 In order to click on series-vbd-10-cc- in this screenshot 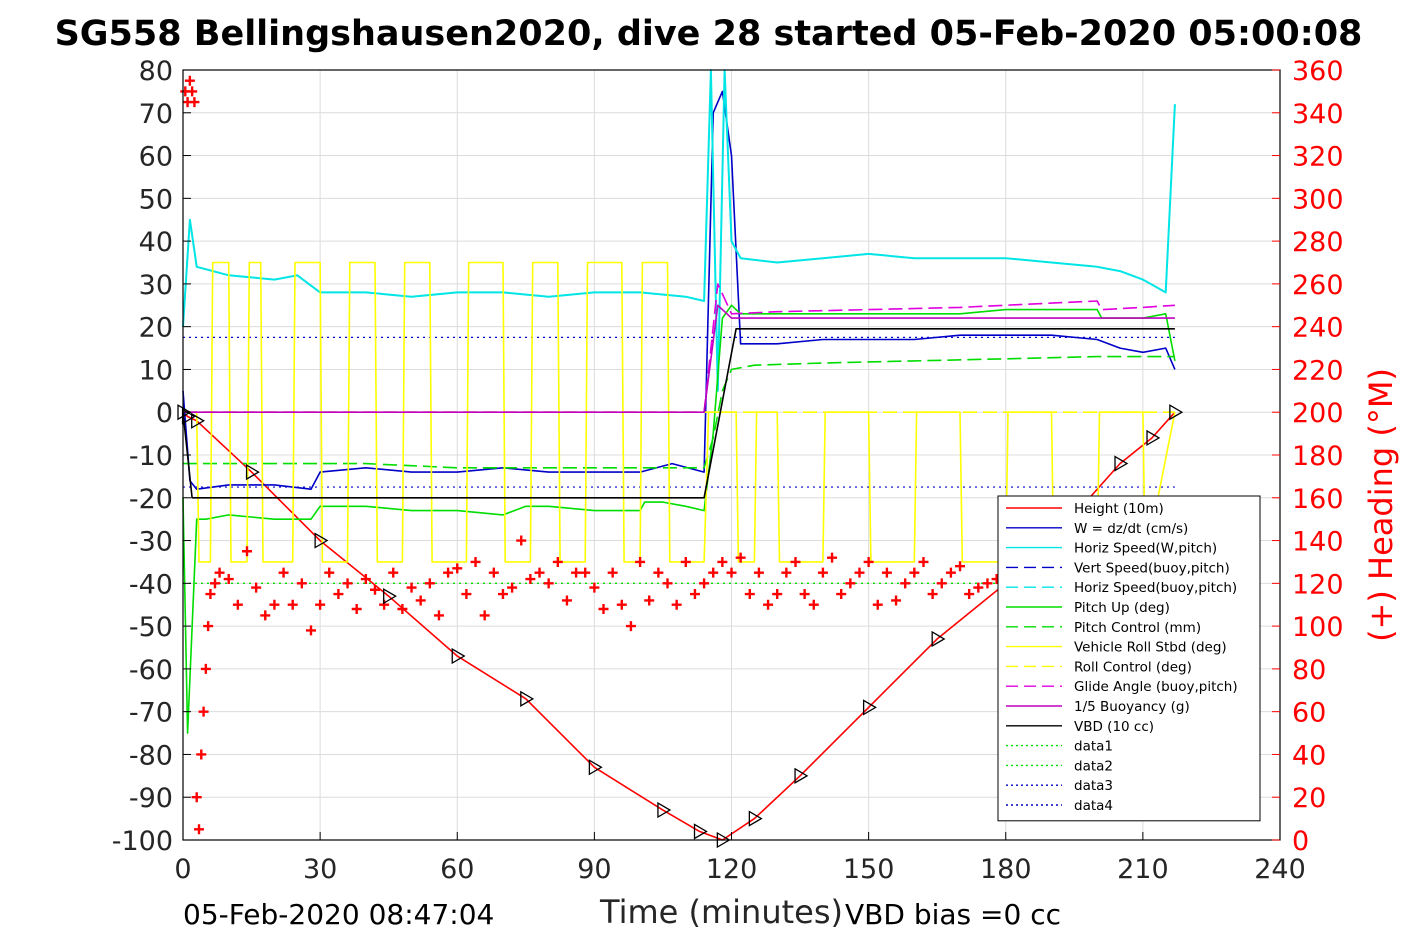, I will do `click(678, 413)`.